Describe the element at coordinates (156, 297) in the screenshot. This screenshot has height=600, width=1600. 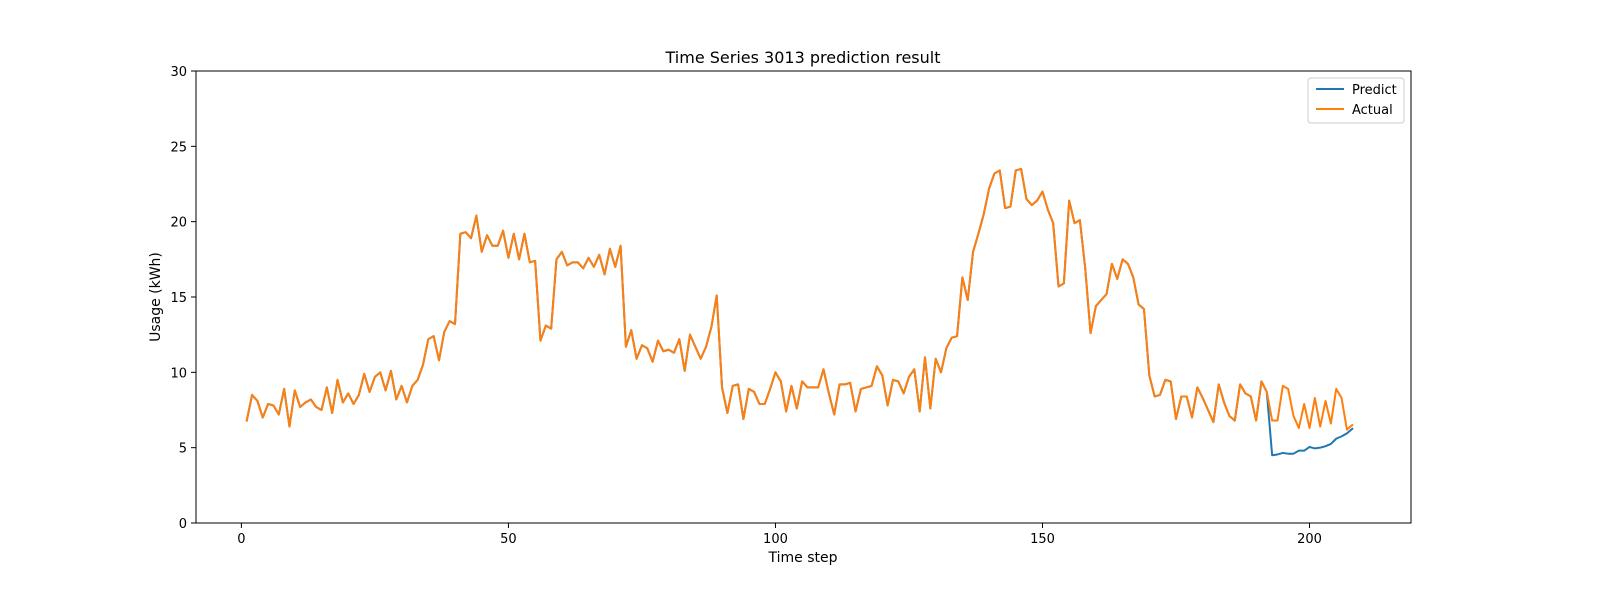
I see `y-axis-label: Usage (kWh)` at that location.